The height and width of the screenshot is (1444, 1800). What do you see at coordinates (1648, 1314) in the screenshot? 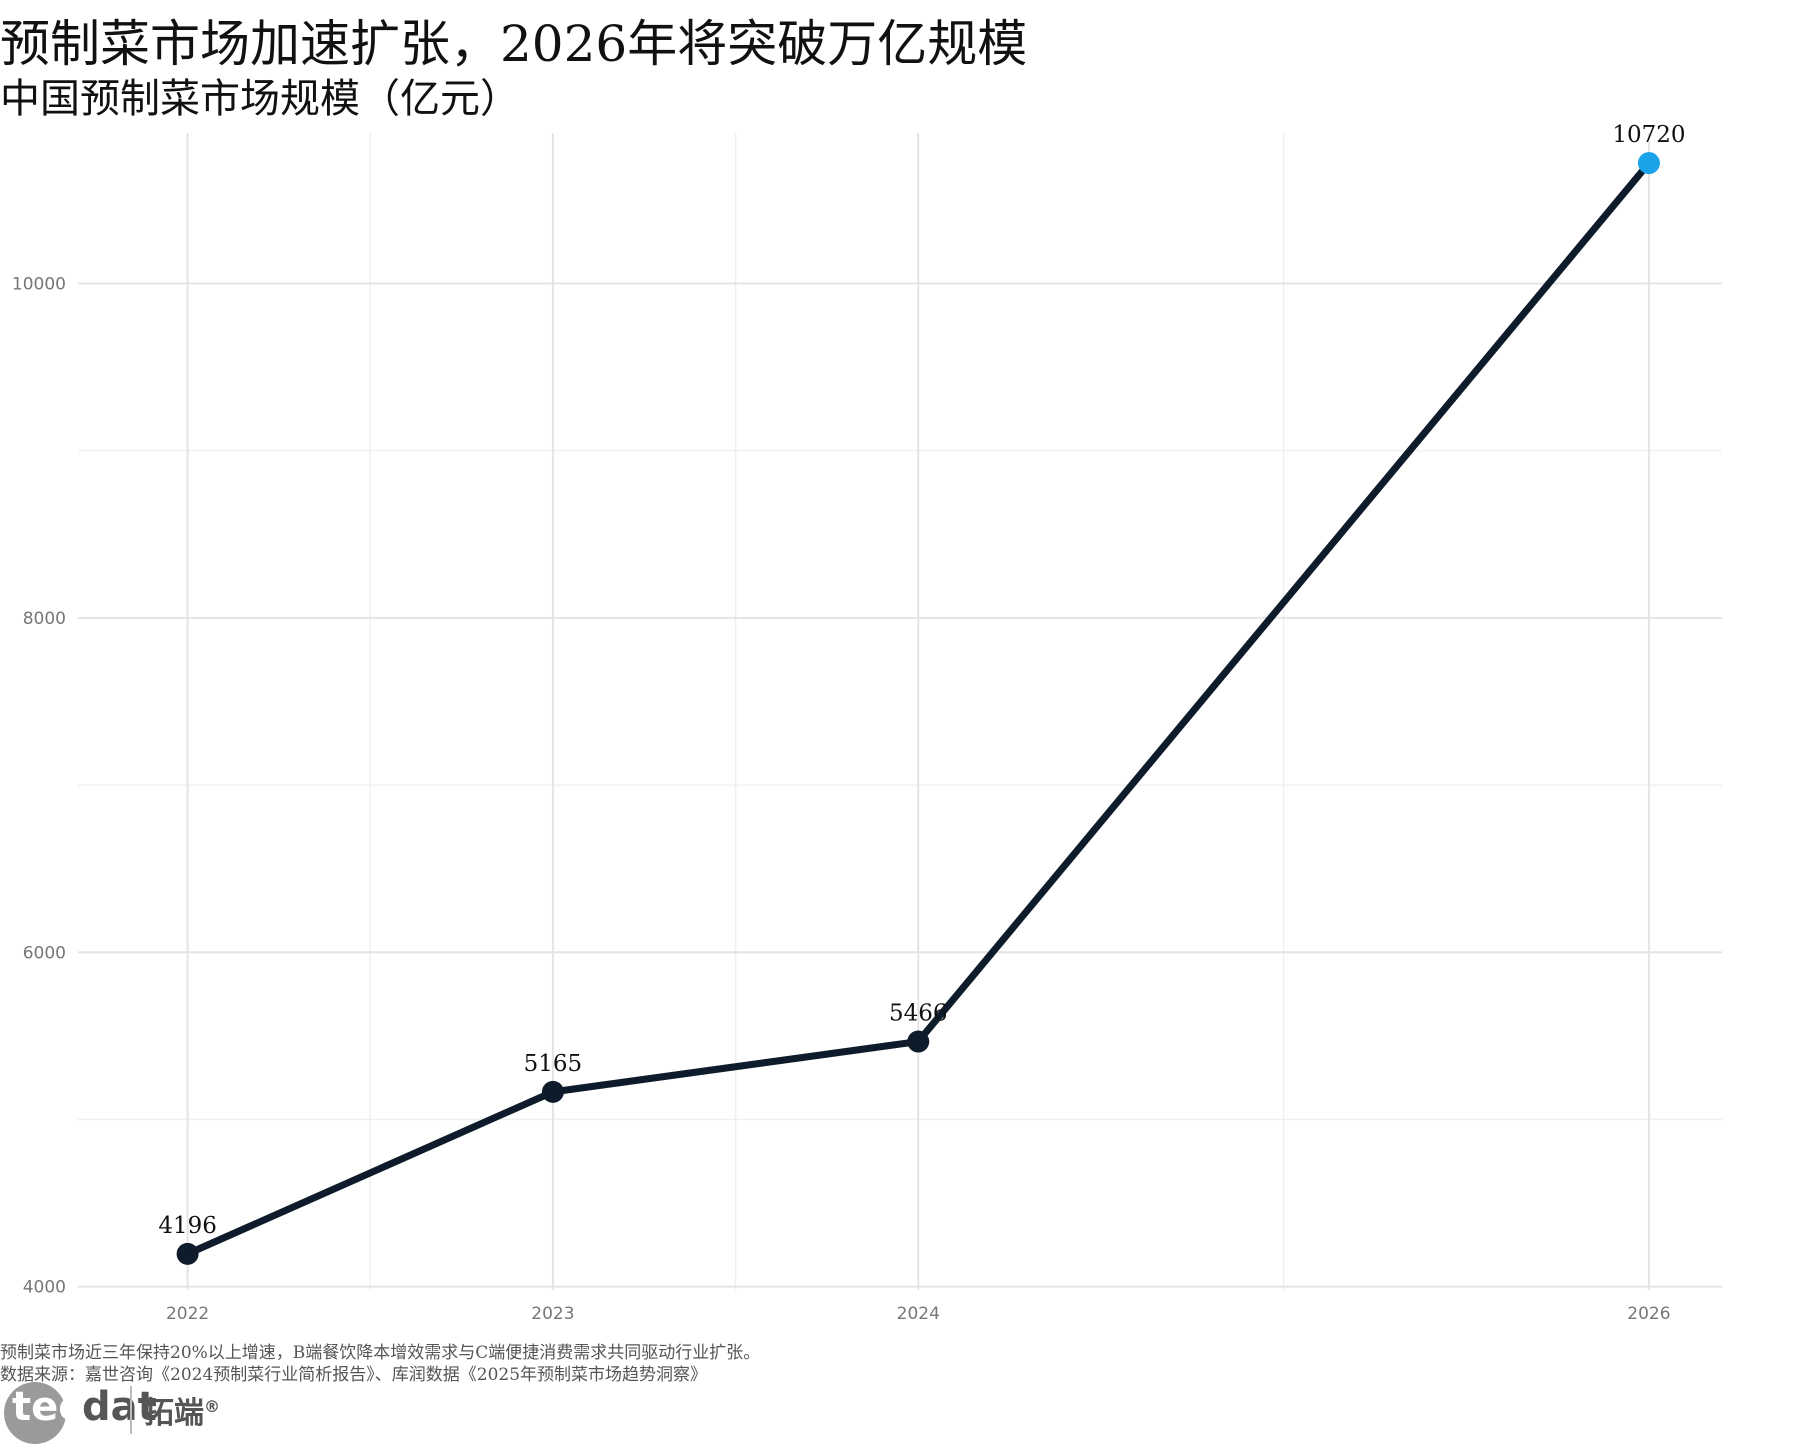
I see `x-tick-label: 2026` at bounding box center [1648, 1314].